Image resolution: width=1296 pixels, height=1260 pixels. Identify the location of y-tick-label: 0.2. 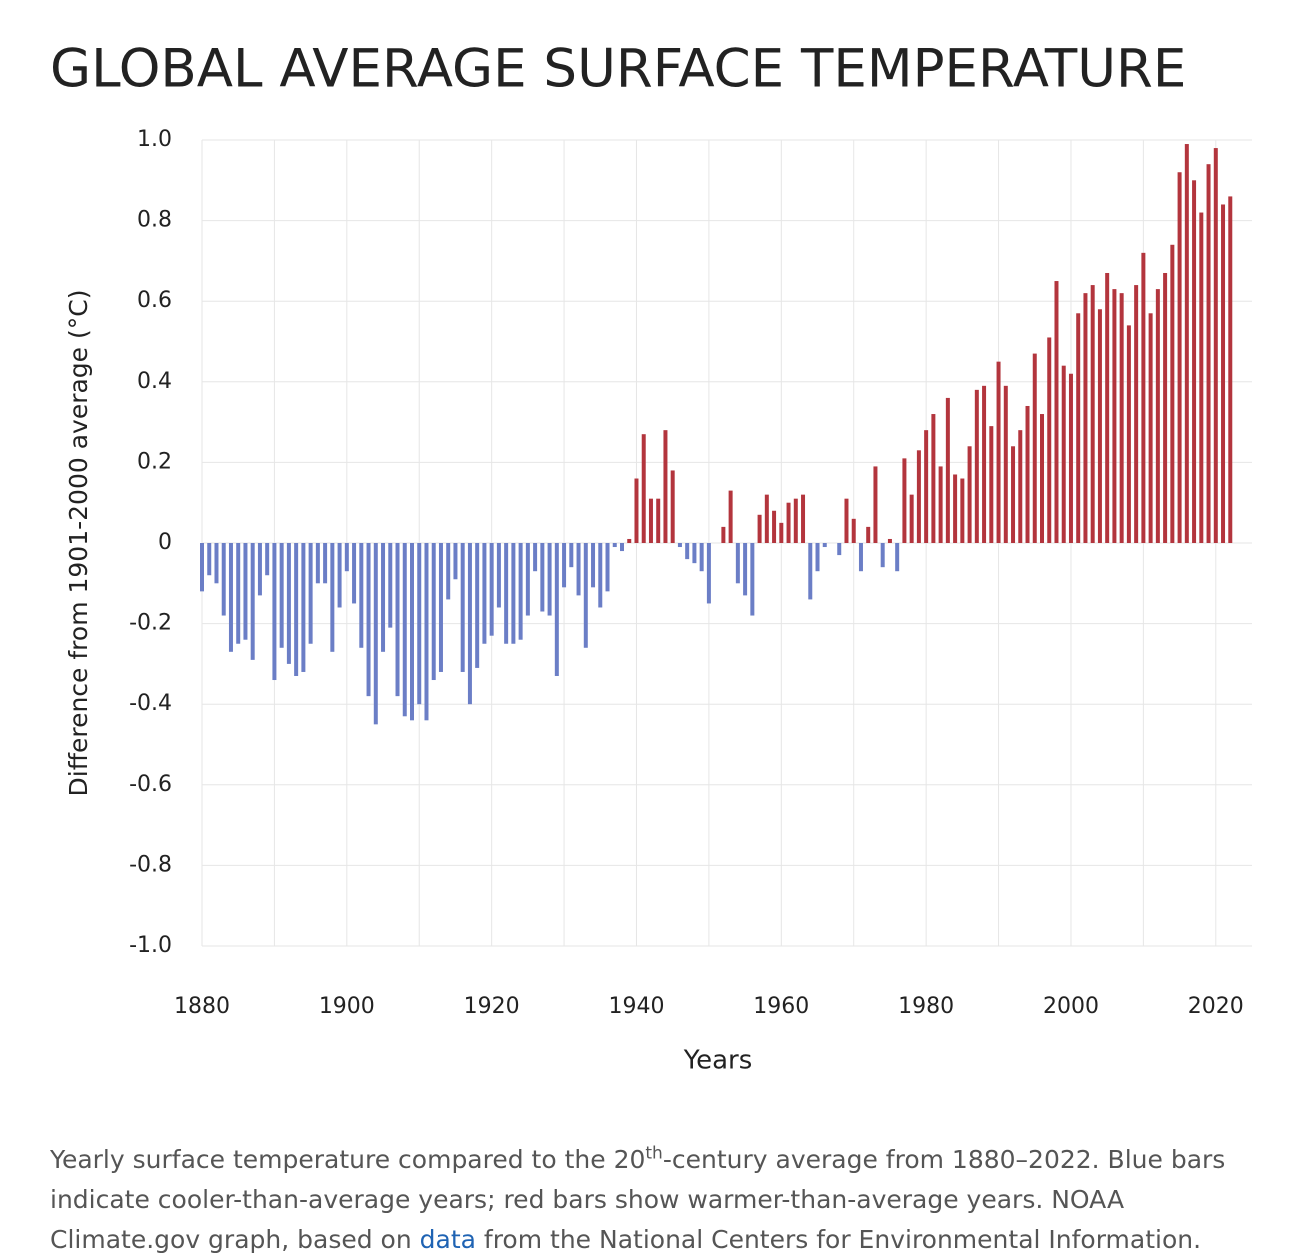
(154, 461).